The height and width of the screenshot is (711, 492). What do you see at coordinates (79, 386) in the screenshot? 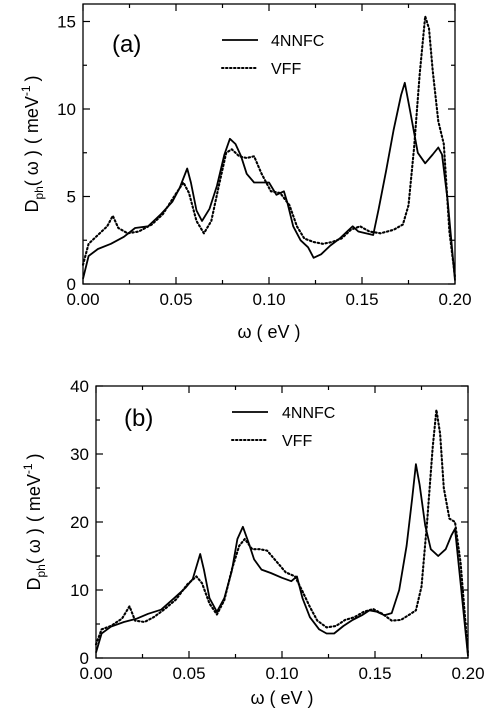
I see `y-tick-label: 40` at bounding box center [79, 386].